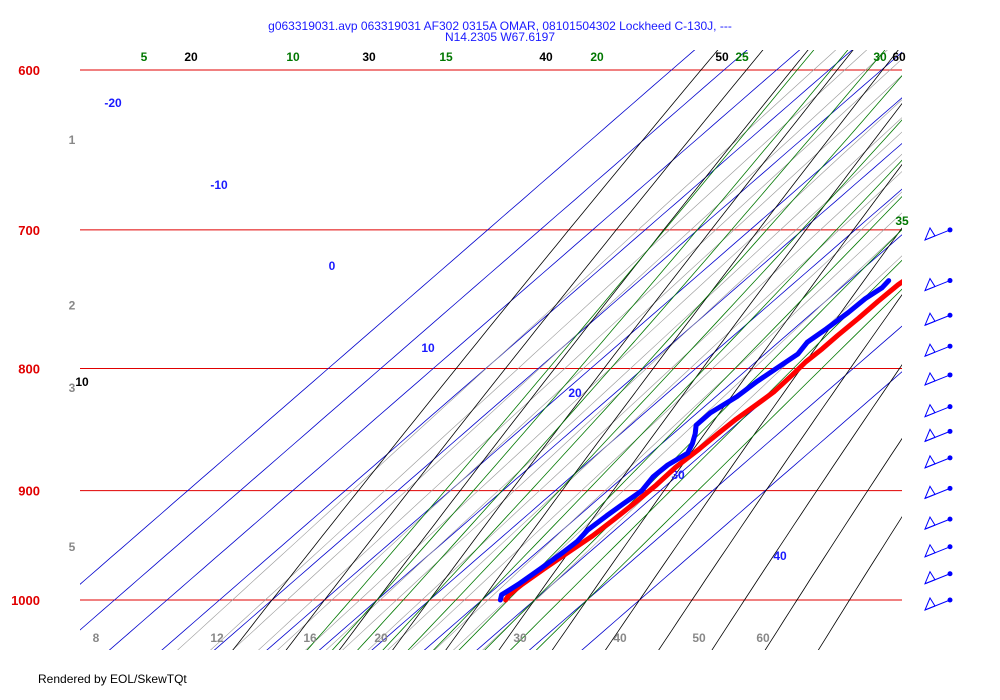  Describe the element at coordinates (699, 638) in the screenshot. I see `mixing-ratio-label: 50` at that location.